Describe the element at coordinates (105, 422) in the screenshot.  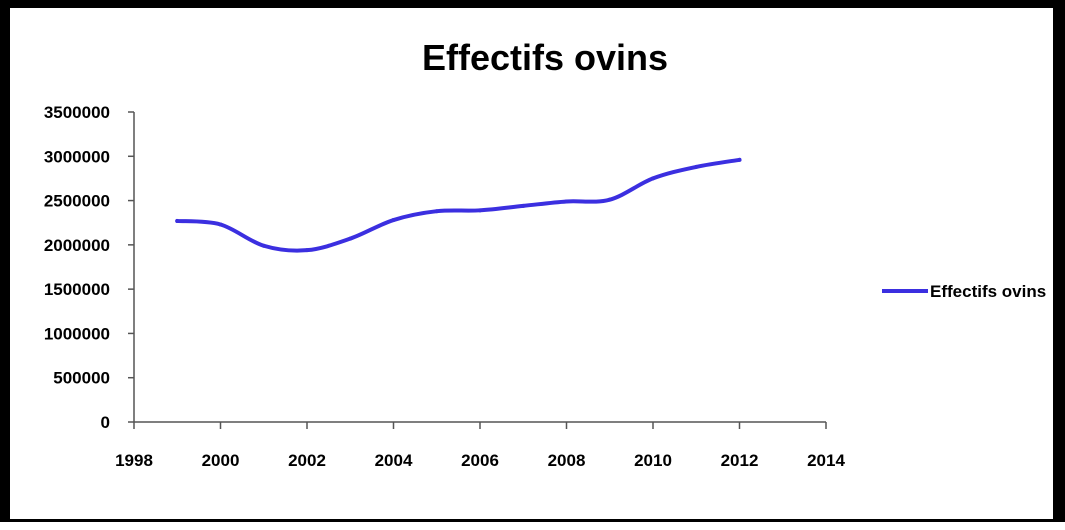
I see `y-tick-label: 0` at that location.